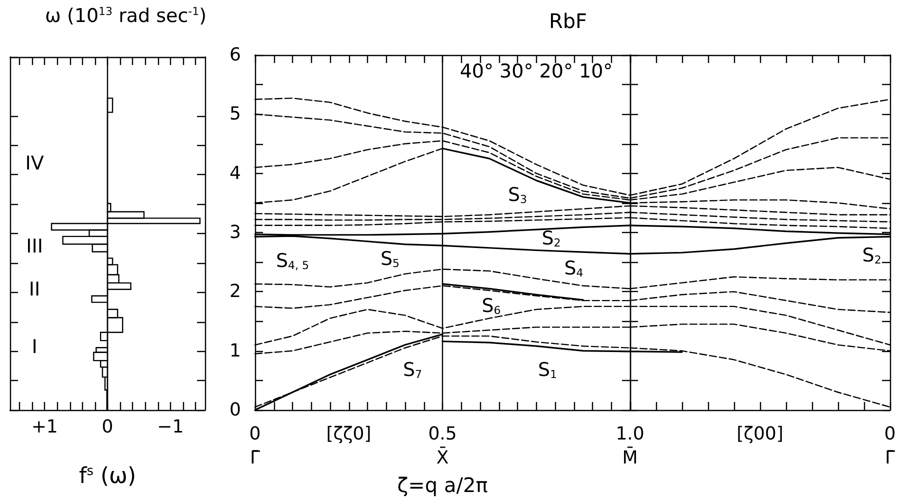 The height and width of the screenshot is (502, 898). Describe the element at coordinates (536, 71) in the screenshot. I see `annotation: 40° 30° 20° 10°` at that location.